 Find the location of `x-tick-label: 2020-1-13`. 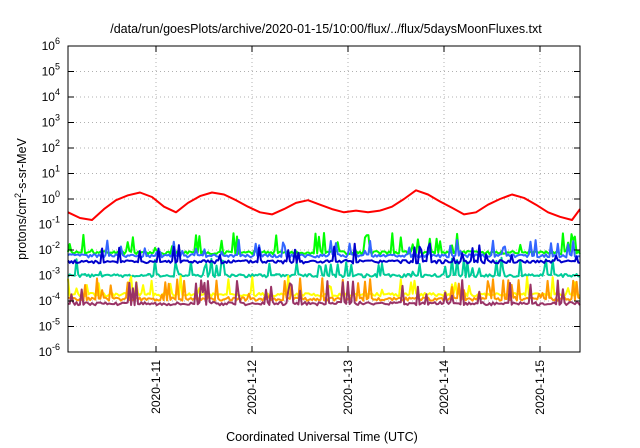

x-tick-label: 2020-1-13 is located at coordinates (348, 387).